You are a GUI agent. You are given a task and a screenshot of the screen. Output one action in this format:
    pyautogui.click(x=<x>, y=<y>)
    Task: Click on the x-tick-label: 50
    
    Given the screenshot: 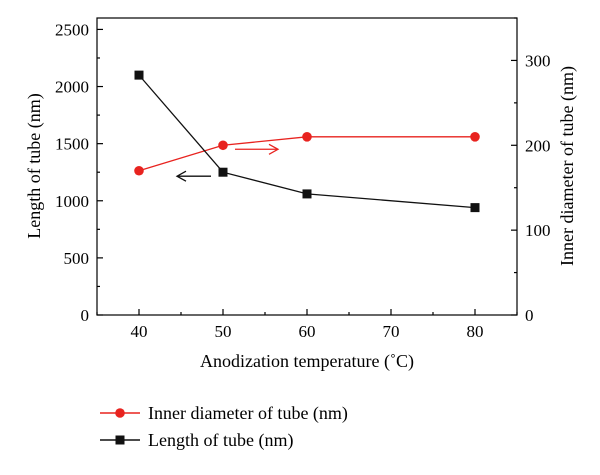 What is the action you would take?
    pyautogui.click(x=223, y=331)
    